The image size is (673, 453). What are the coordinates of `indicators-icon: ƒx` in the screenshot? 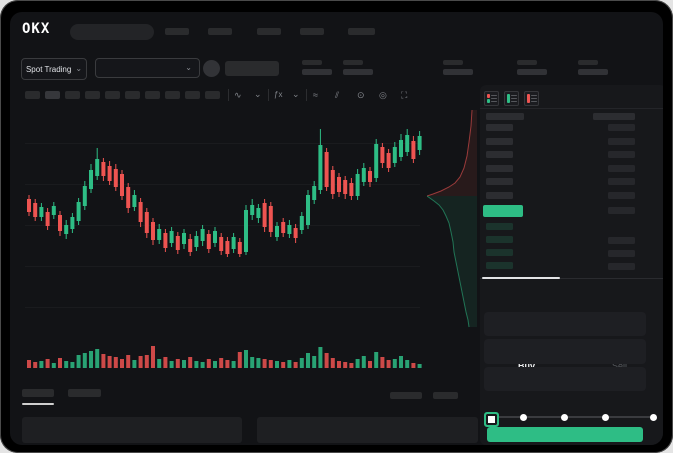 It's located at (278, 94).